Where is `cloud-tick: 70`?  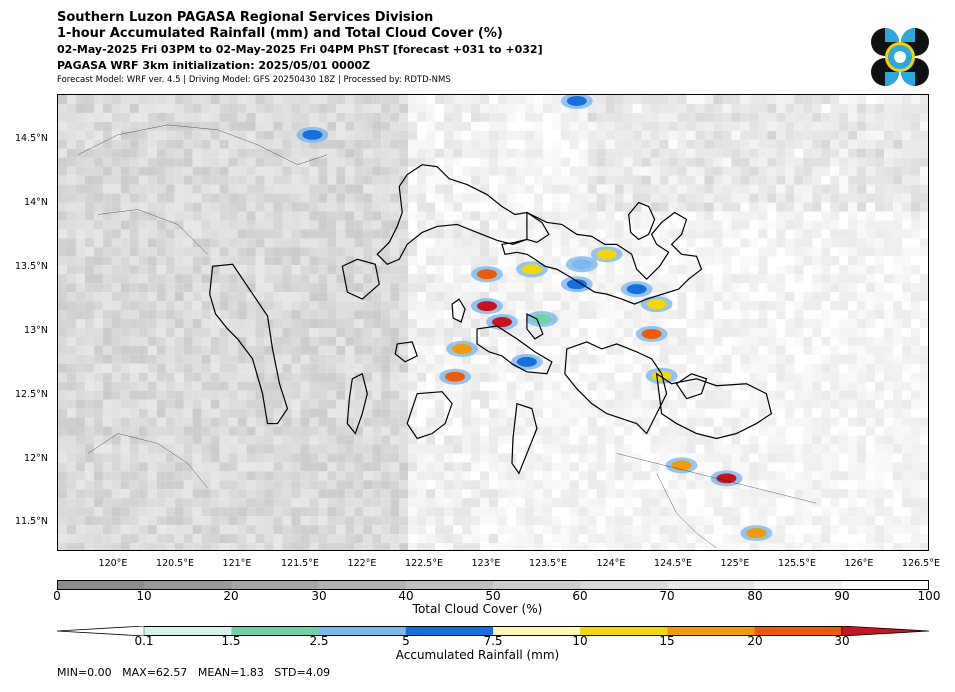
cloud-tick: 70 is located at coordinates (667, 596).